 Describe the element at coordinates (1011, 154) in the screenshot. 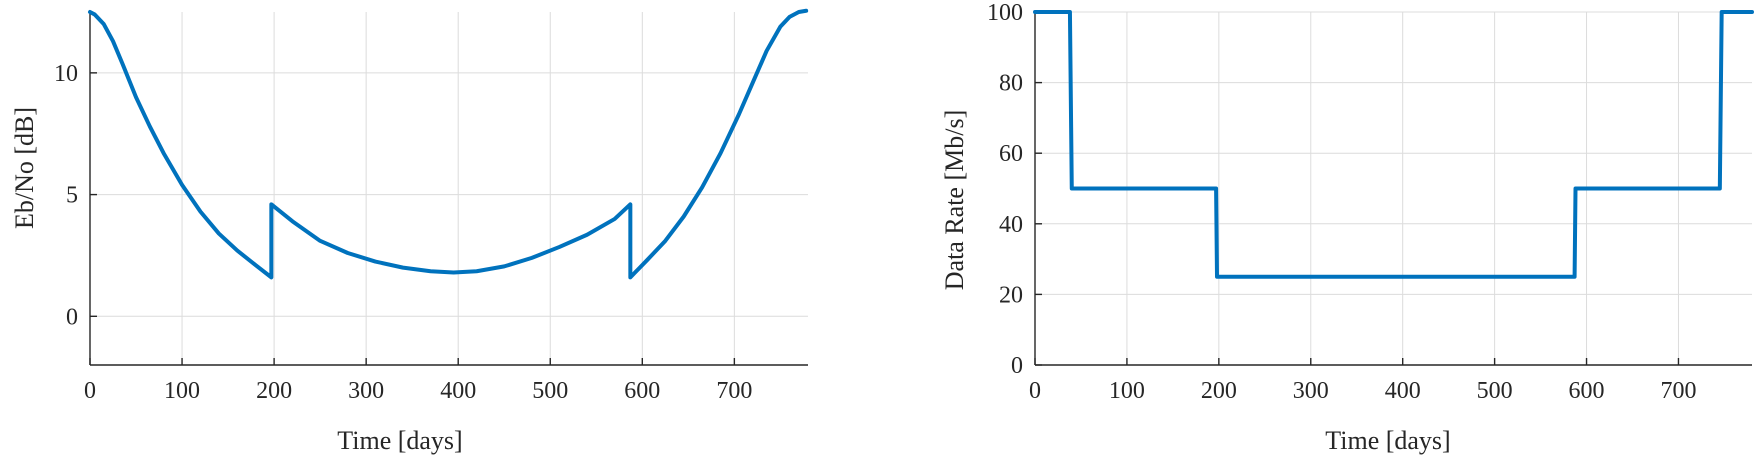

I see `y-tick-label: 60` at that location.